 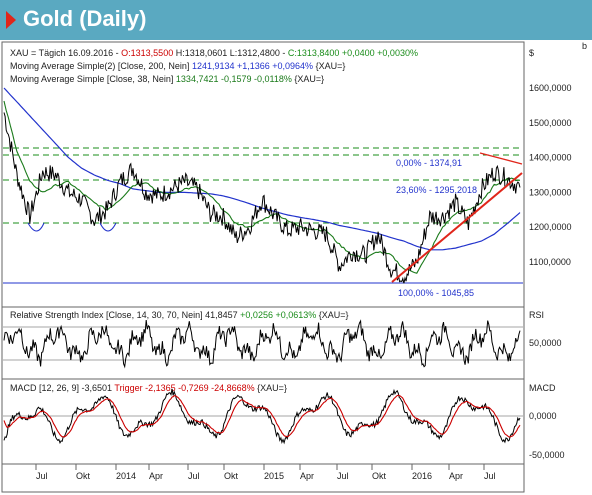 What do you see at coordinates (550, 227) in the screenshot?
I see `price-y-tick: 1200,0000` at bounding box center [550, 227].